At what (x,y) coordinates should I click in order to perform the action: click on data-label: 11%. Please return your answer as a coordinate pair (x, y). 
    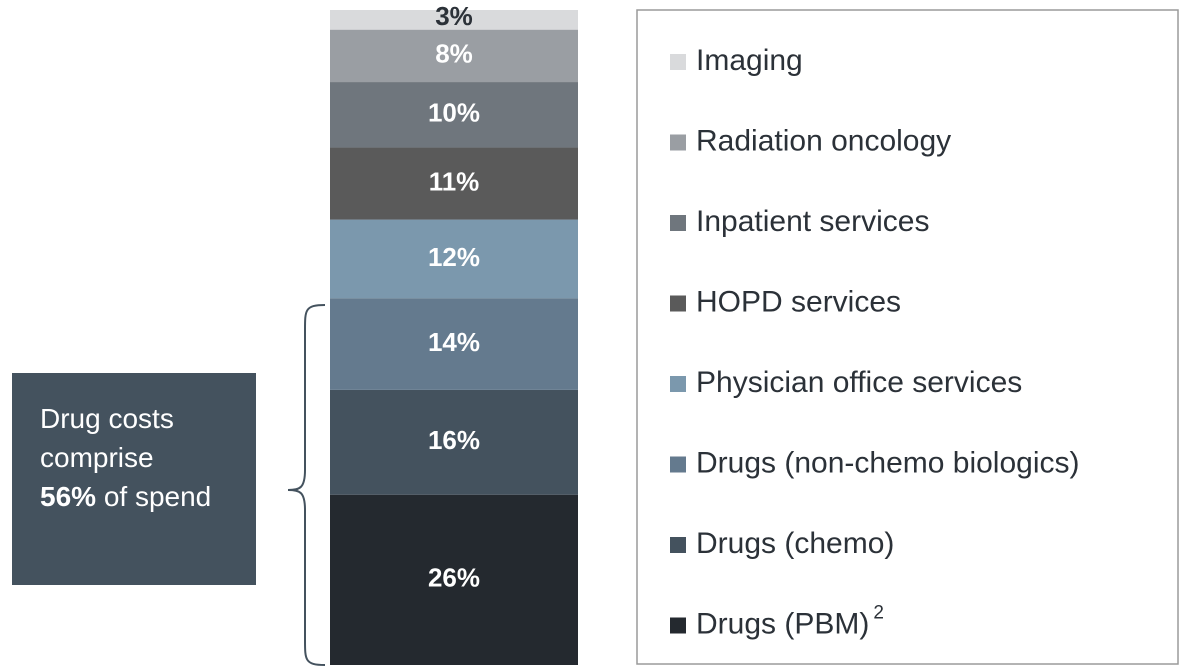
    Looking at the image, I should click on (454, 181).